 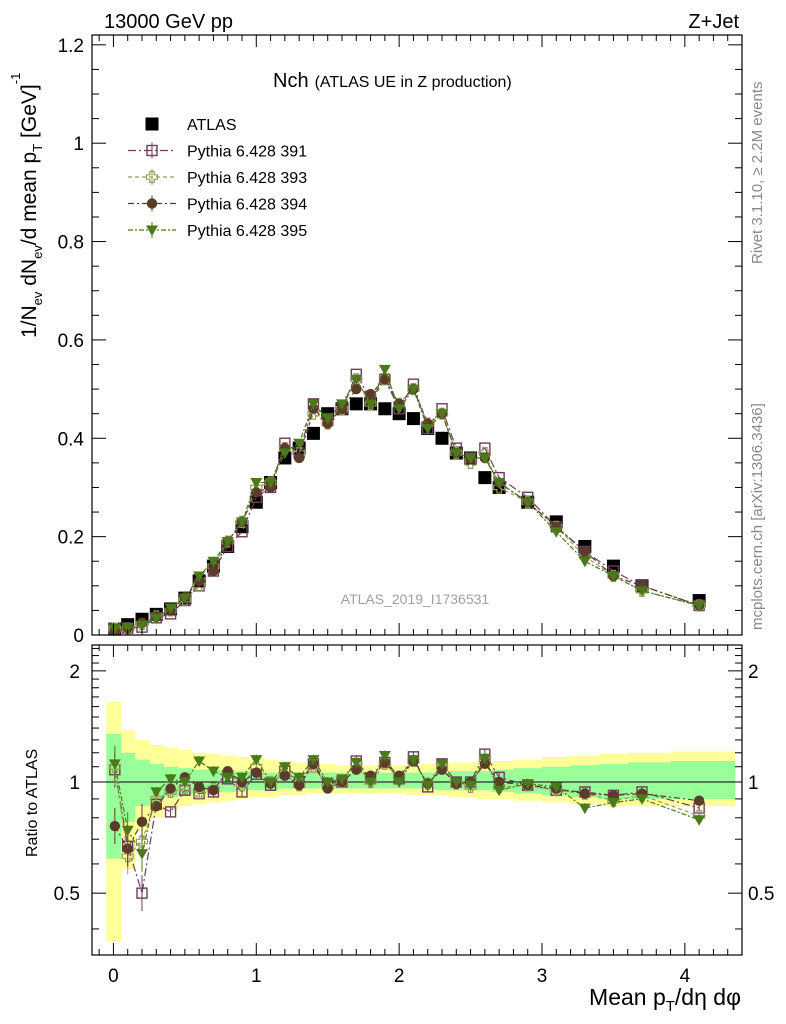 What do you see at coordinates (71, 538) in the screenshot?
I see `main-y-tick-label: 0.2` at bounding box center [71, 538].